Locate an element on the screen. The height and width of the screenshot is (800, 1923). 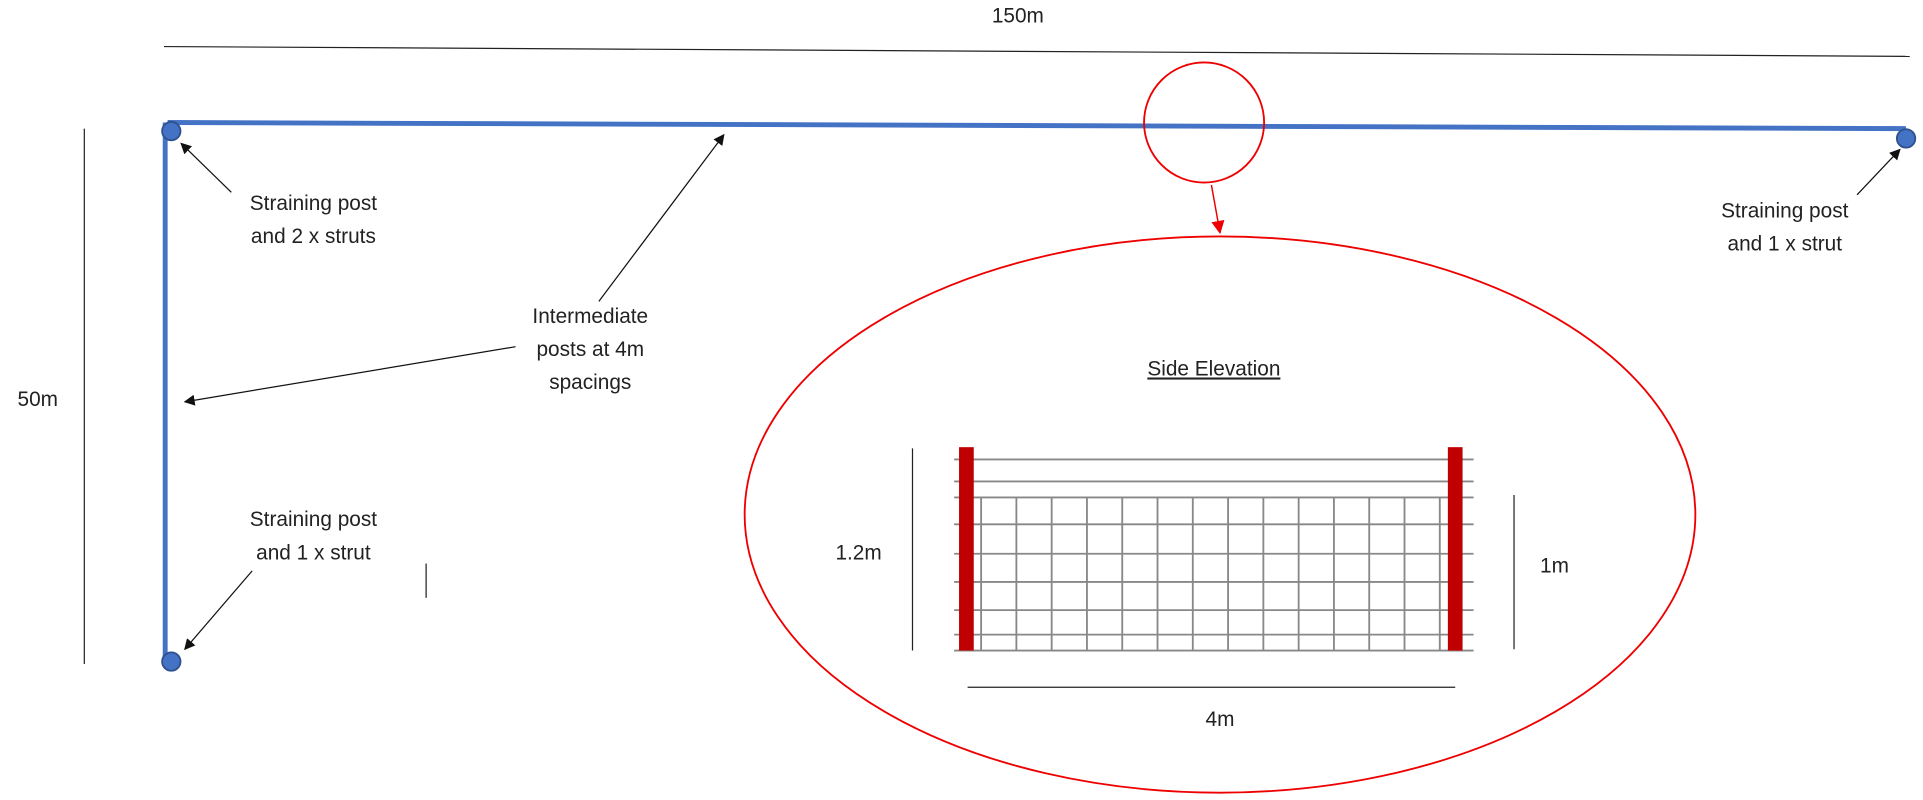
label-line: spacings is located at coordinates (590, 382).